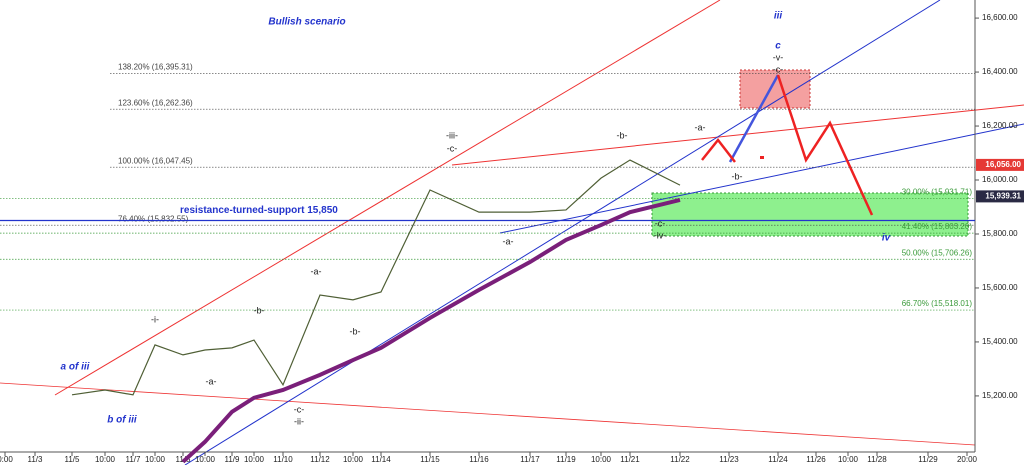 The image size is (1024, 465). What do you see at coordinates (729, 459) in the screenshot?
I see `x-tick-label: 11/23` at bounding box center [729, 459].